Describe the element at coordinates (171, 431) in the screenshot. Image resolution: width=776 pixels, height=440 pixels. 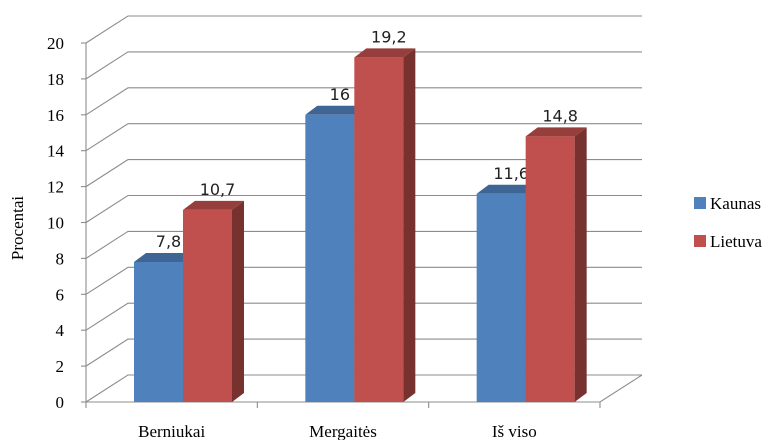
I see `x-category-label: Berniukai` at that location.